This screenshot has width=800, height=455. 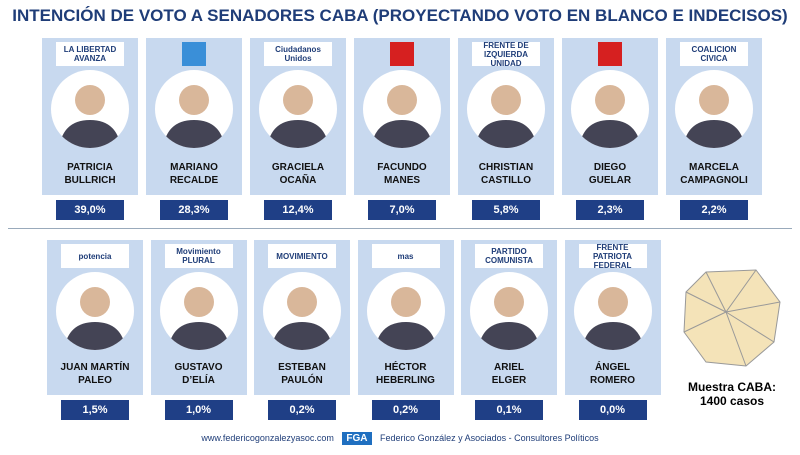 I want to click on candidate-first-name: CHRISTIAN, so click(x=506, y=167).